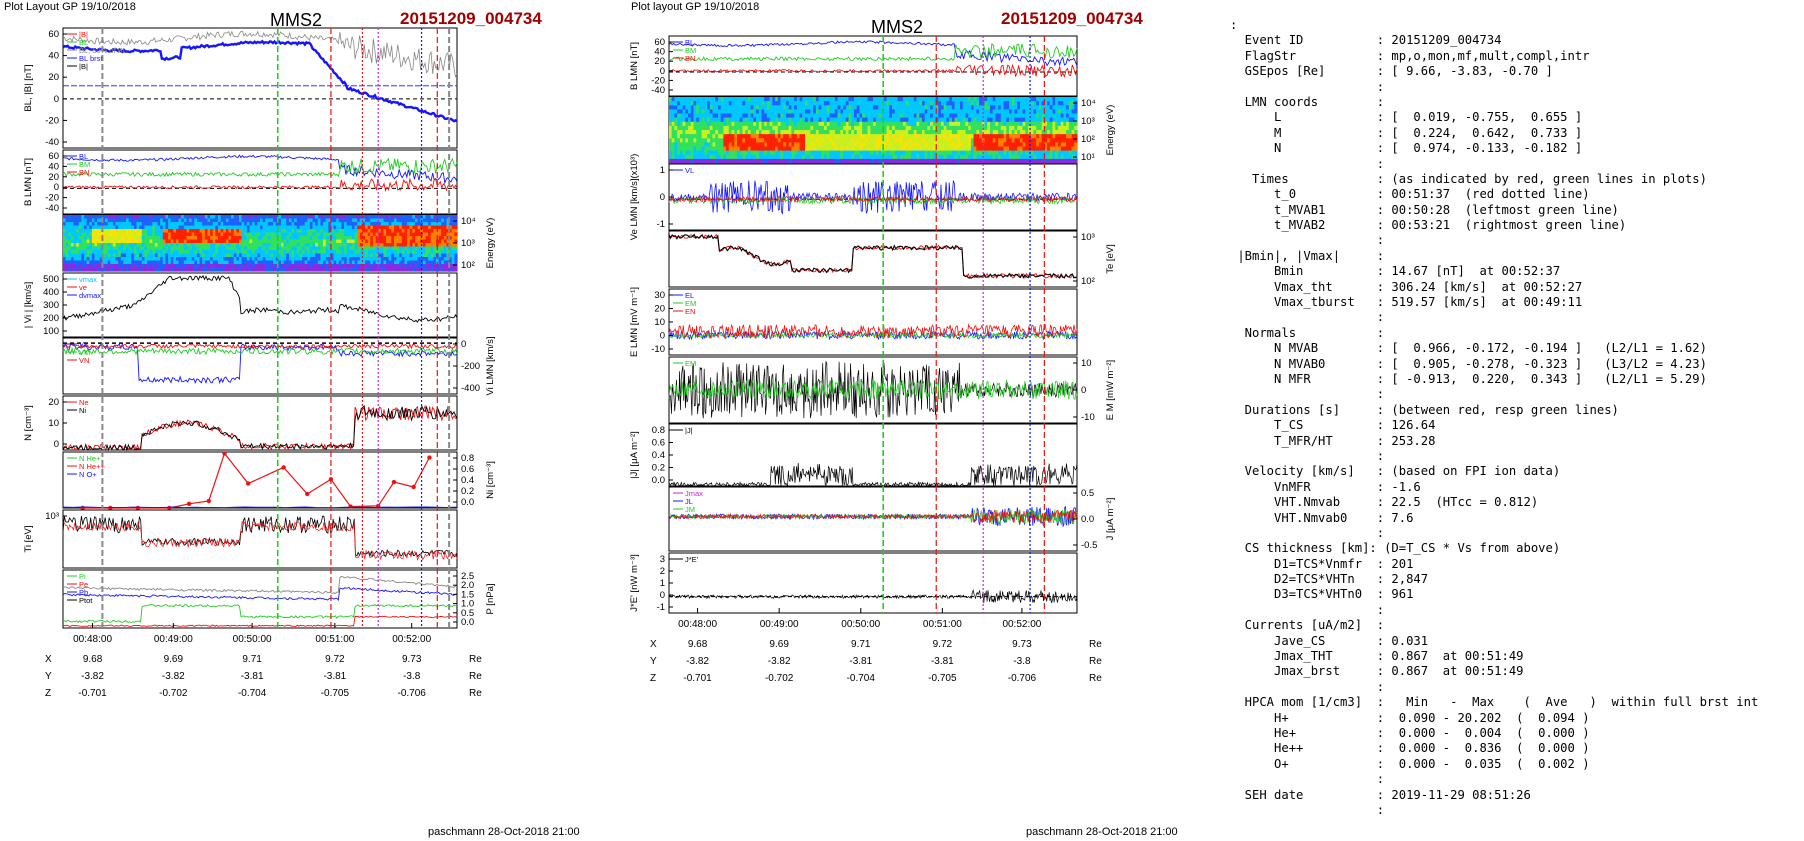 Image resolution: width=1804 pixels, height=841 pixels. I want to click on position-unit: Re, so click(475, 693).